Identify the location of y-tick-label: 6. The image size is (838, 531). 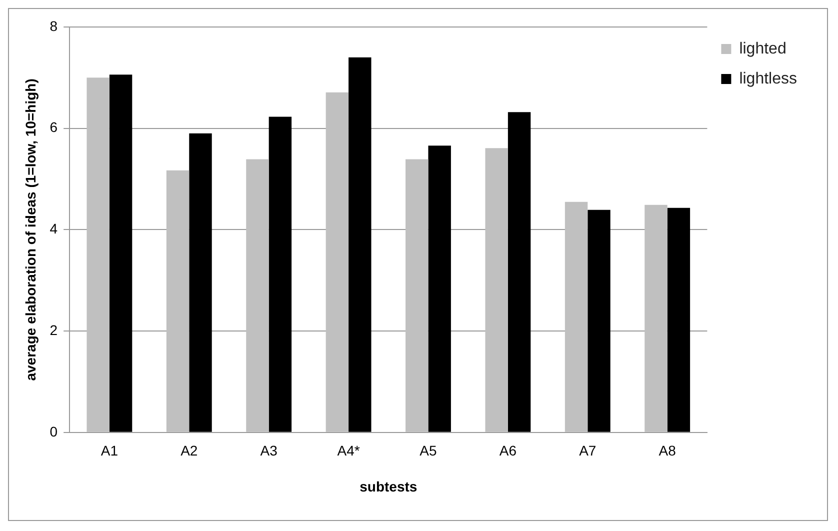
(54, 127).